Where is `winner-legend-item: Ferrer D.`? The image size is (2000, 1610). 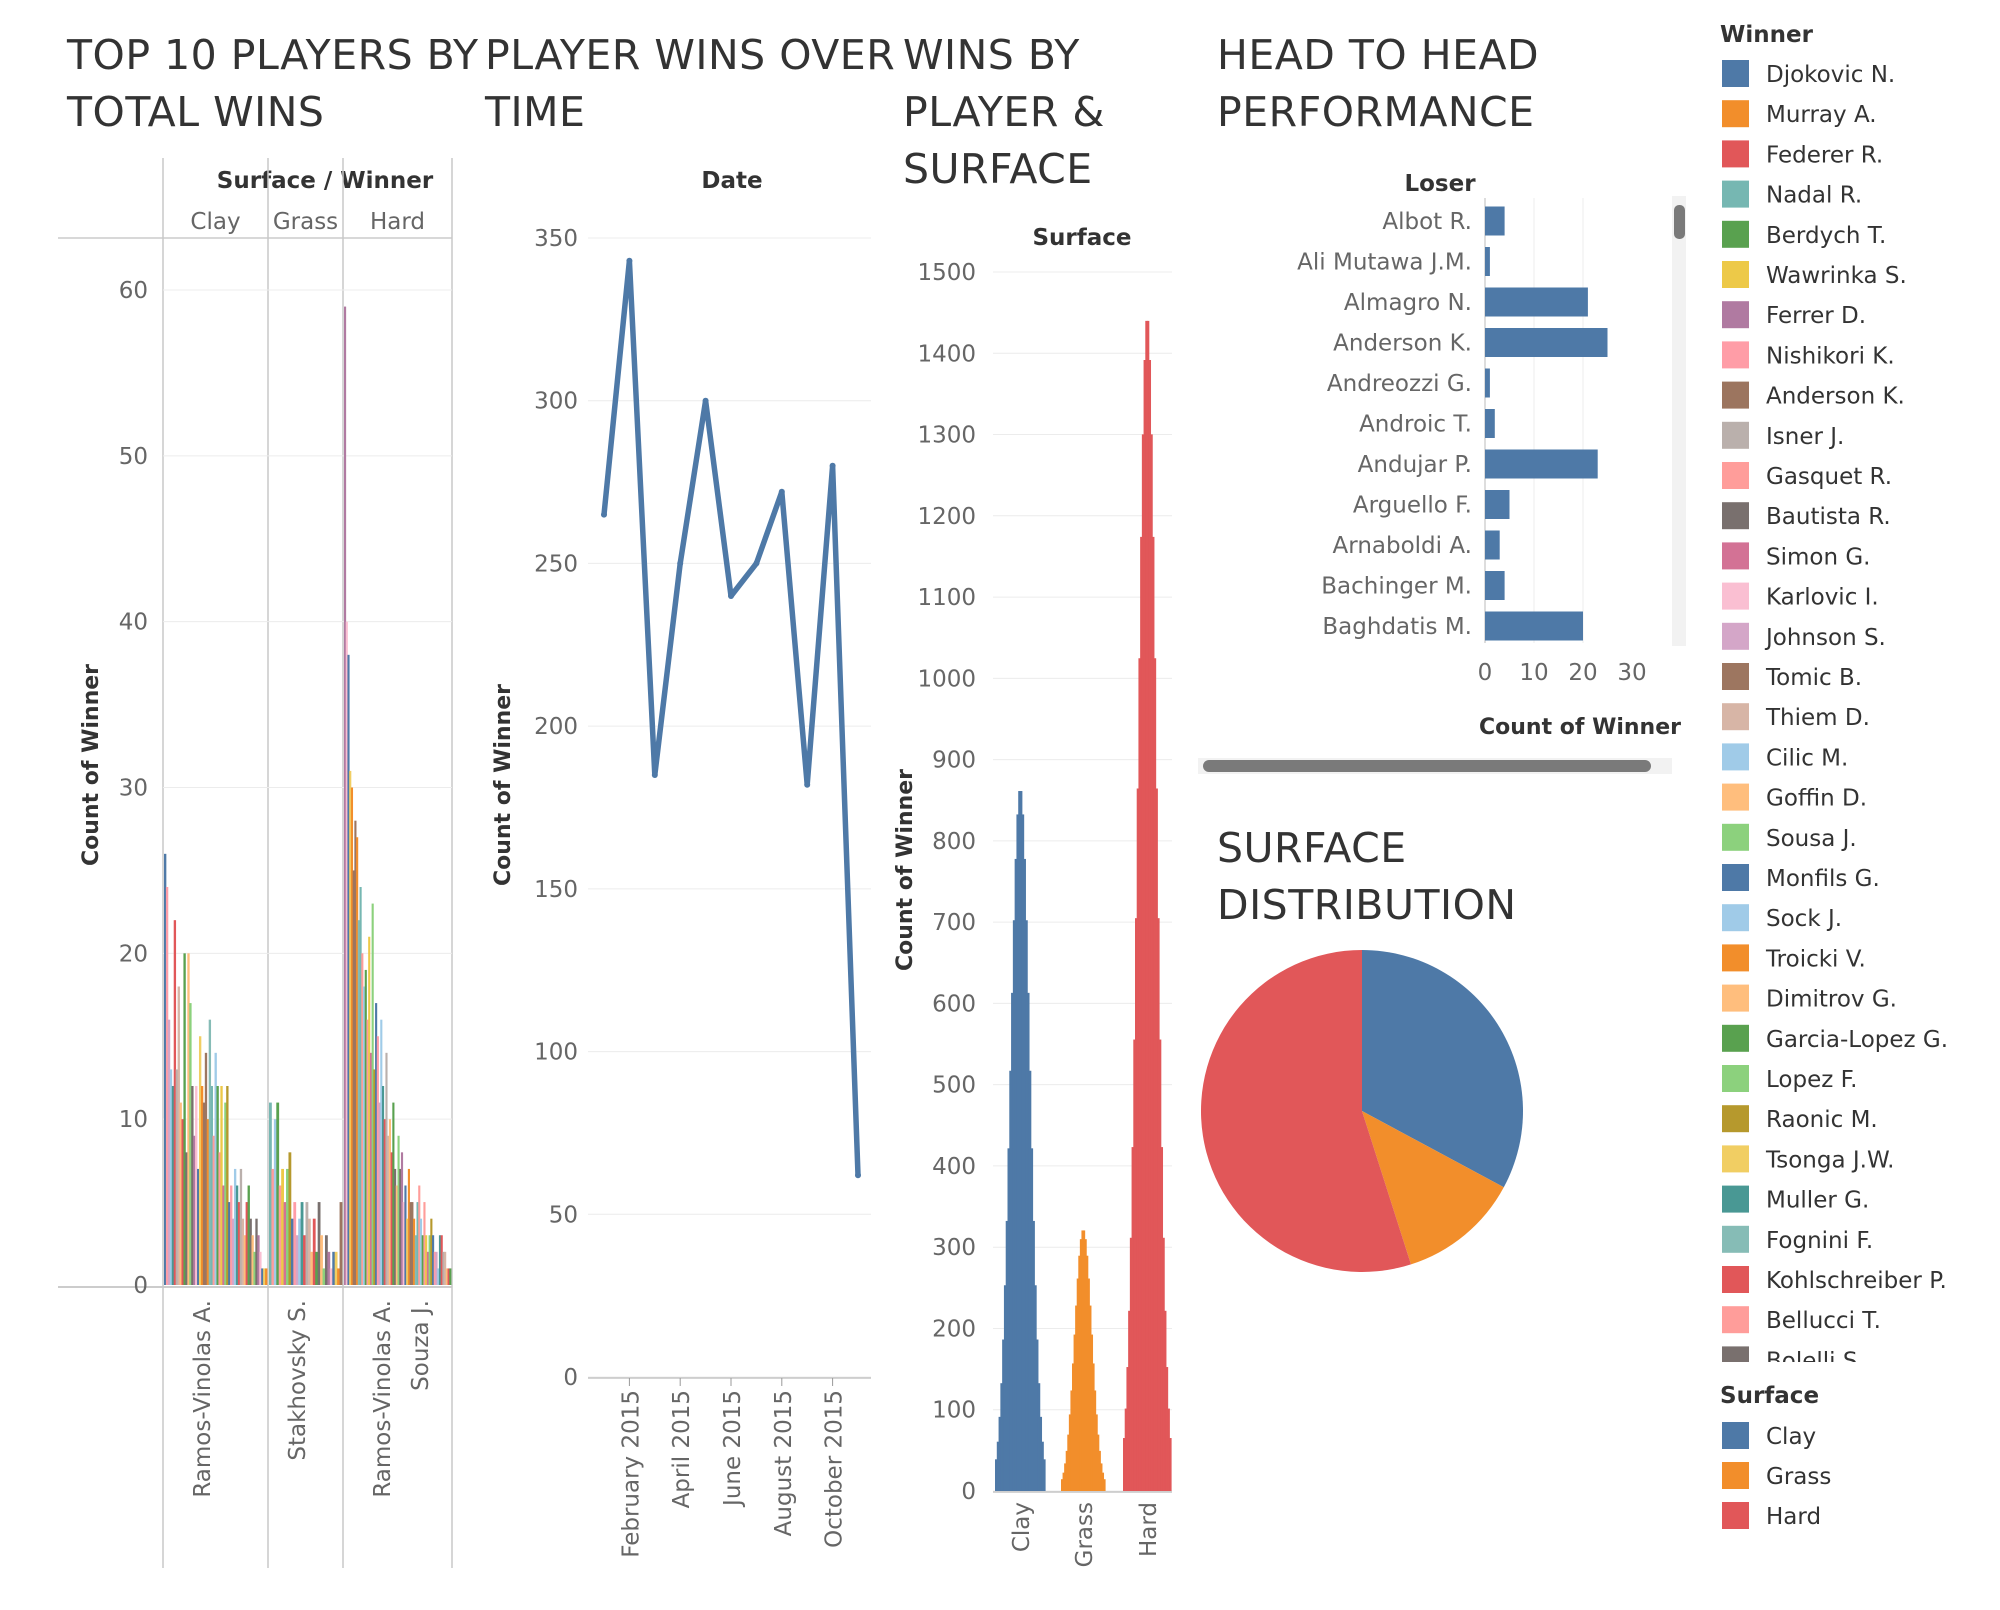
winner-legend-item: Ferrer D. is located at coordinates (1816, 316).